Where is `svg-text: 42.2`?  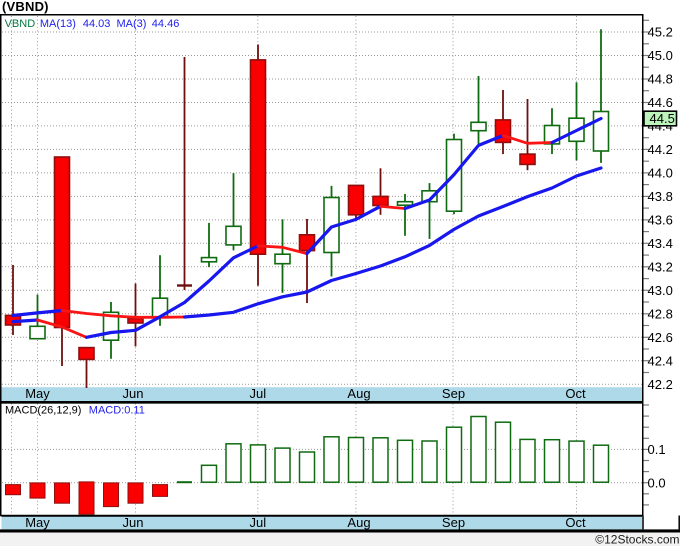
svg-text: 42.2 is located at coordinates (660, 384).